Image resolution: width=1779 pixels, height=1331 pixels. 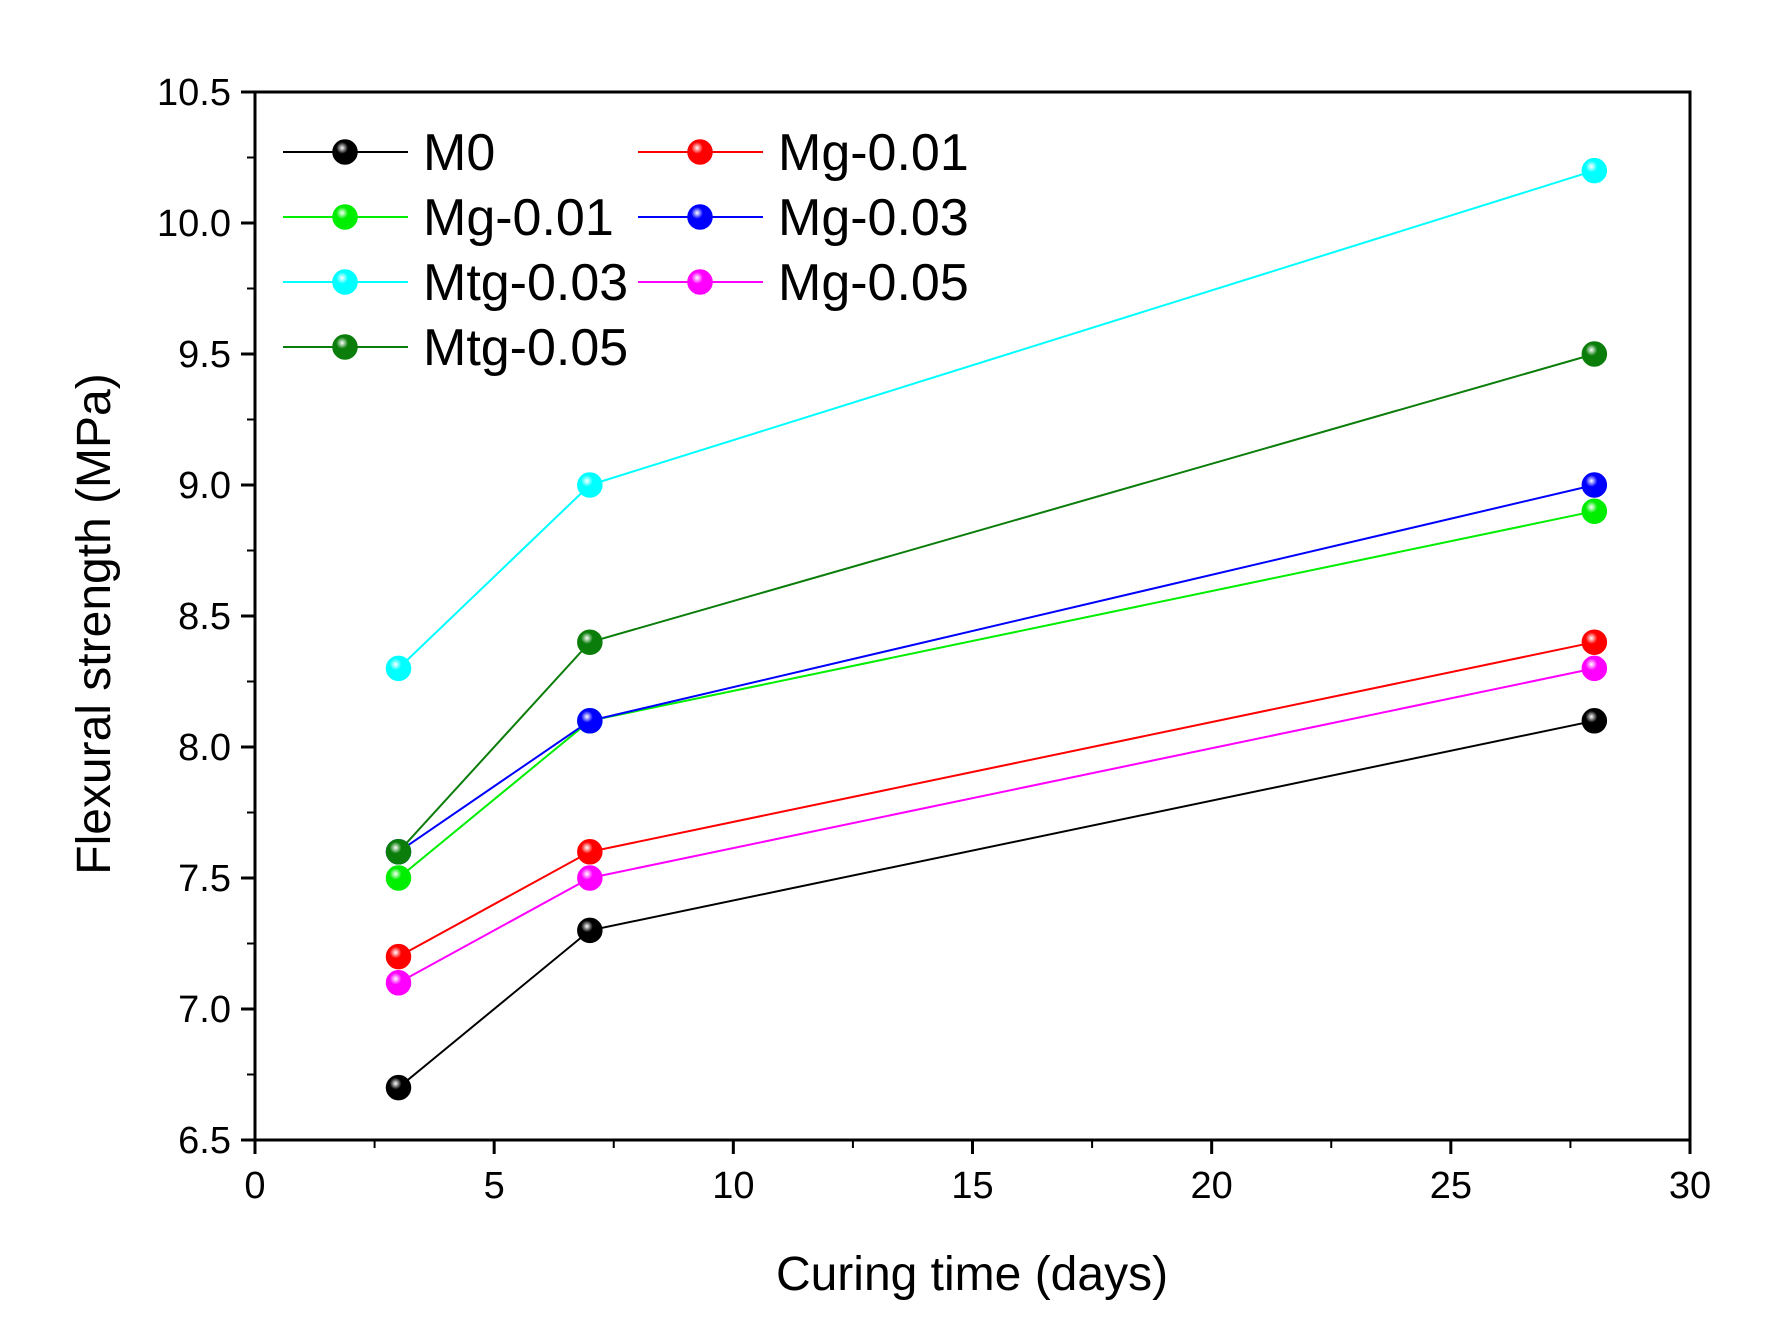 What do you see at coordinates (972, 1186) in the screenshot?
I see `x-tick-label: 15` at bounding box center [972, 1186].